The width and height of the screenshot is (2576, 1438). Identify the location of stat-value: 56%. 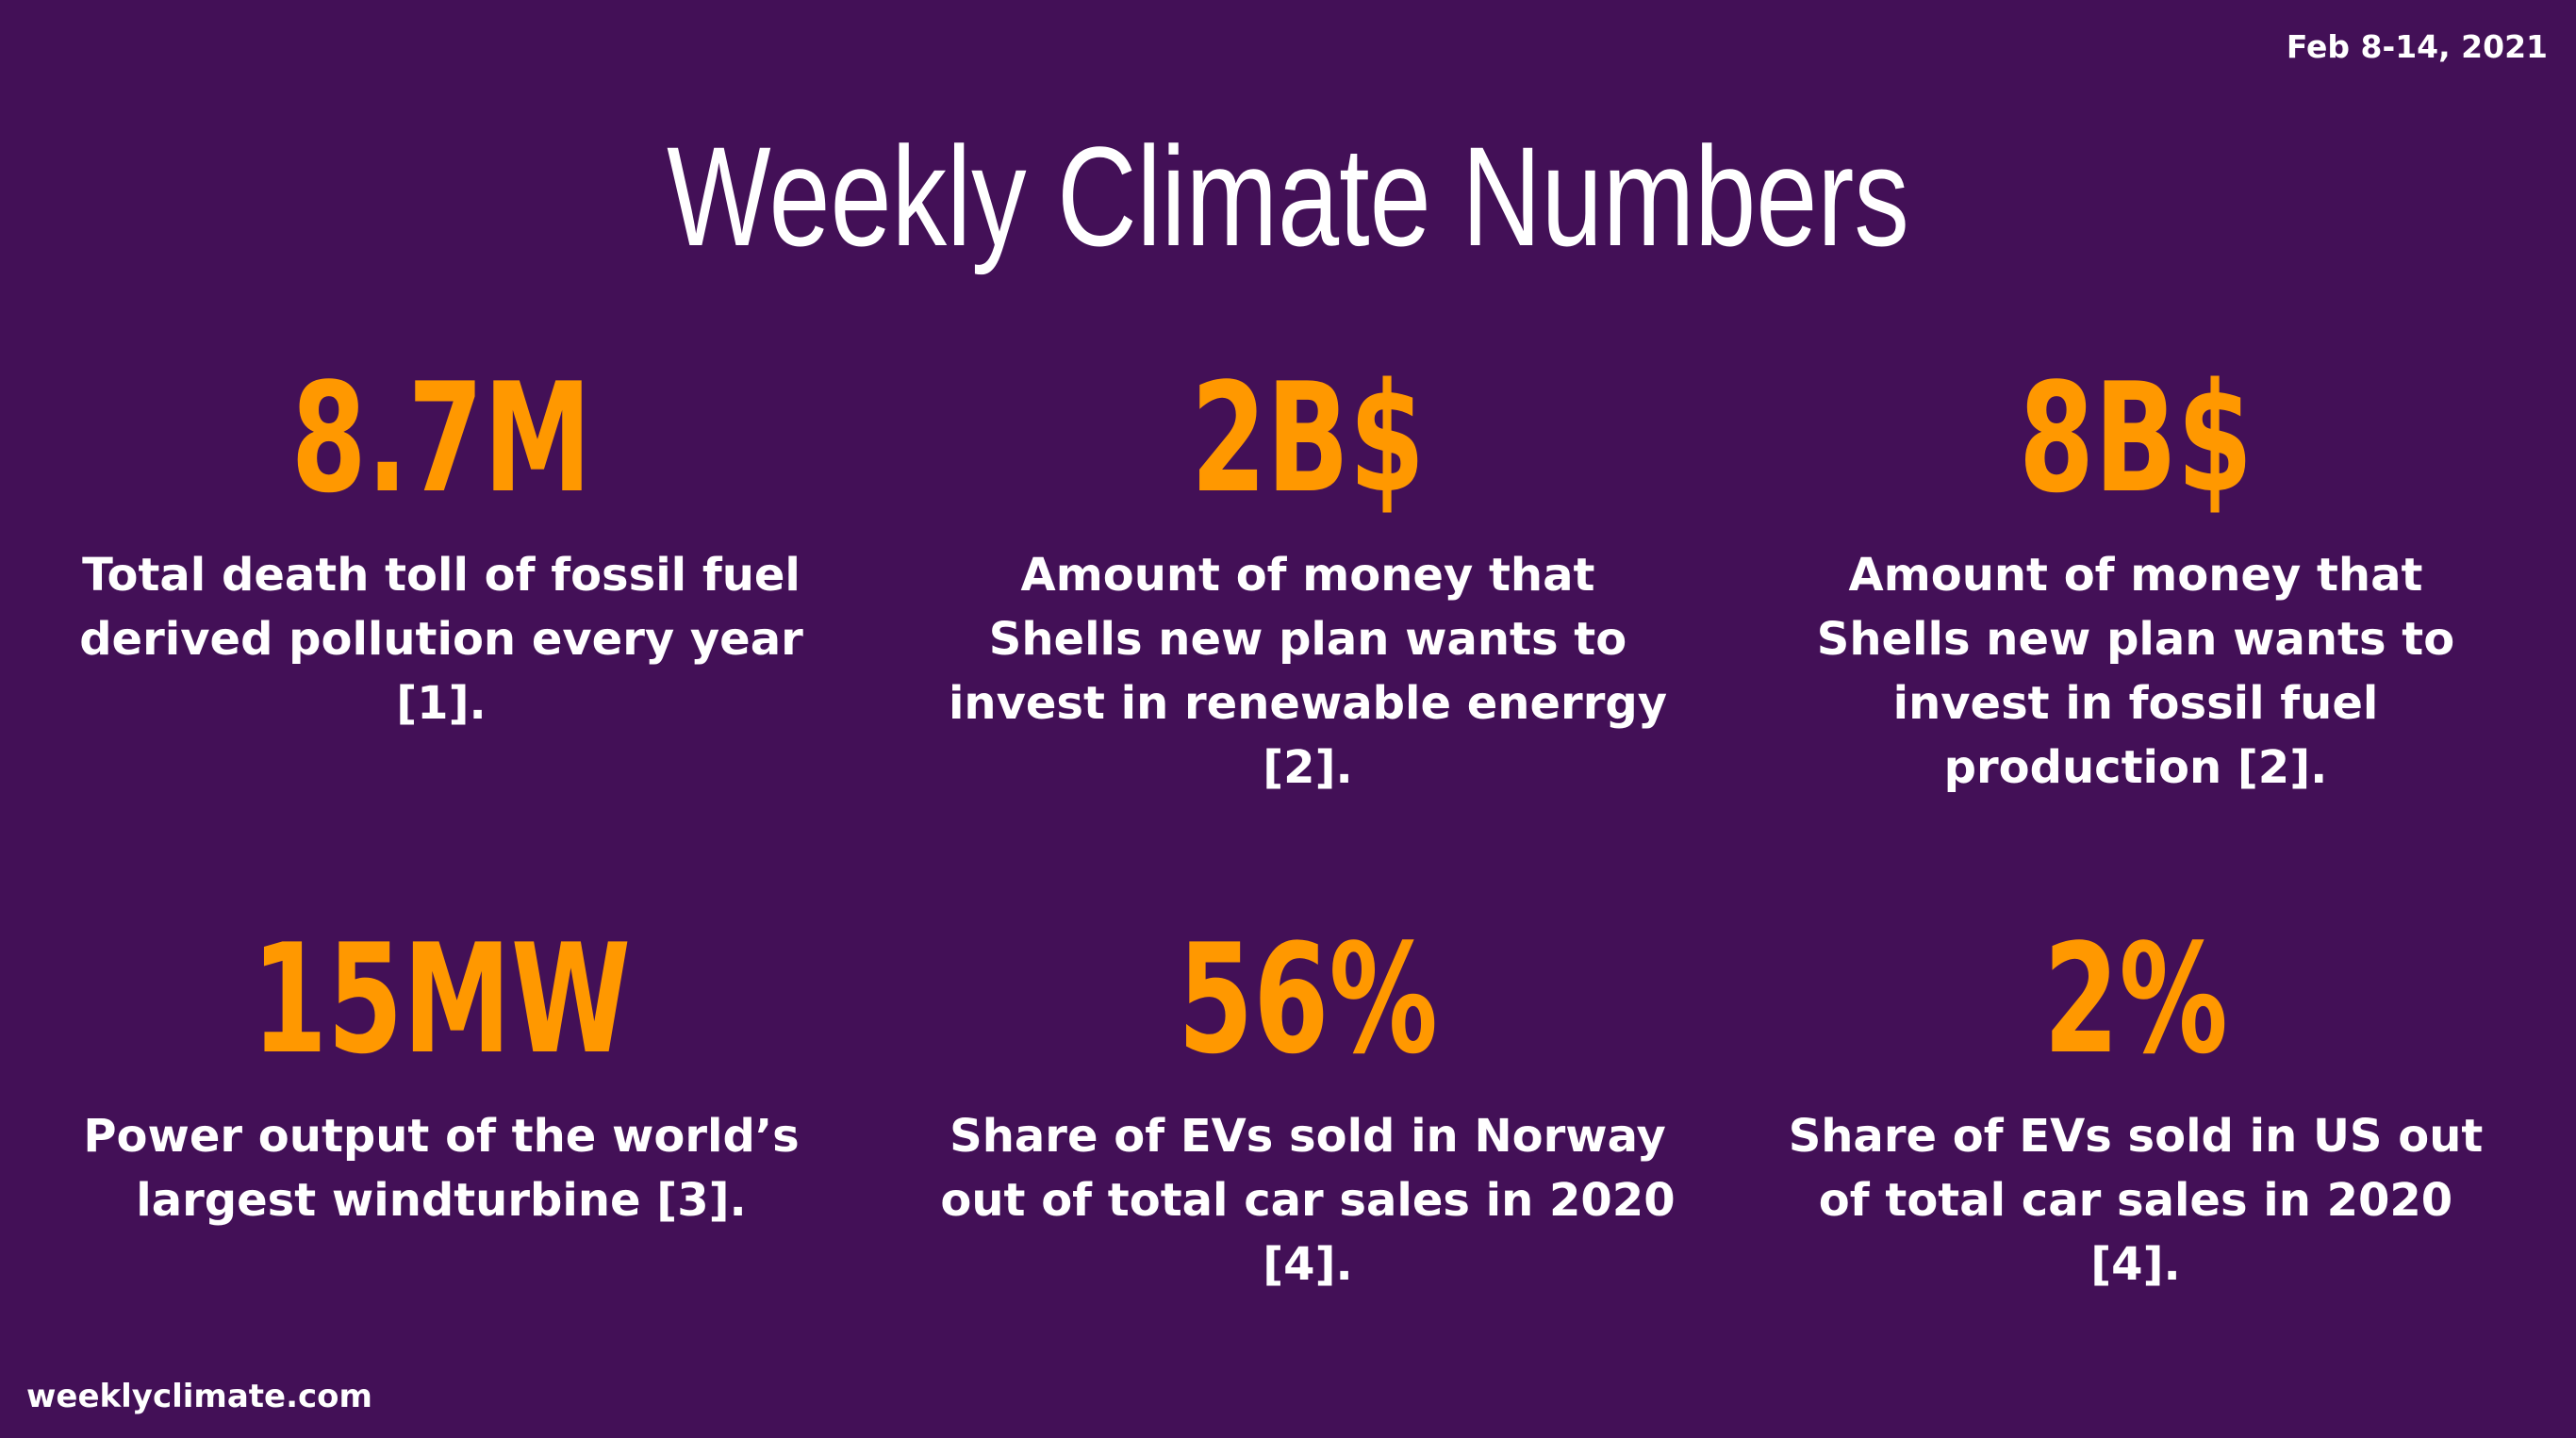
(1308, 999).